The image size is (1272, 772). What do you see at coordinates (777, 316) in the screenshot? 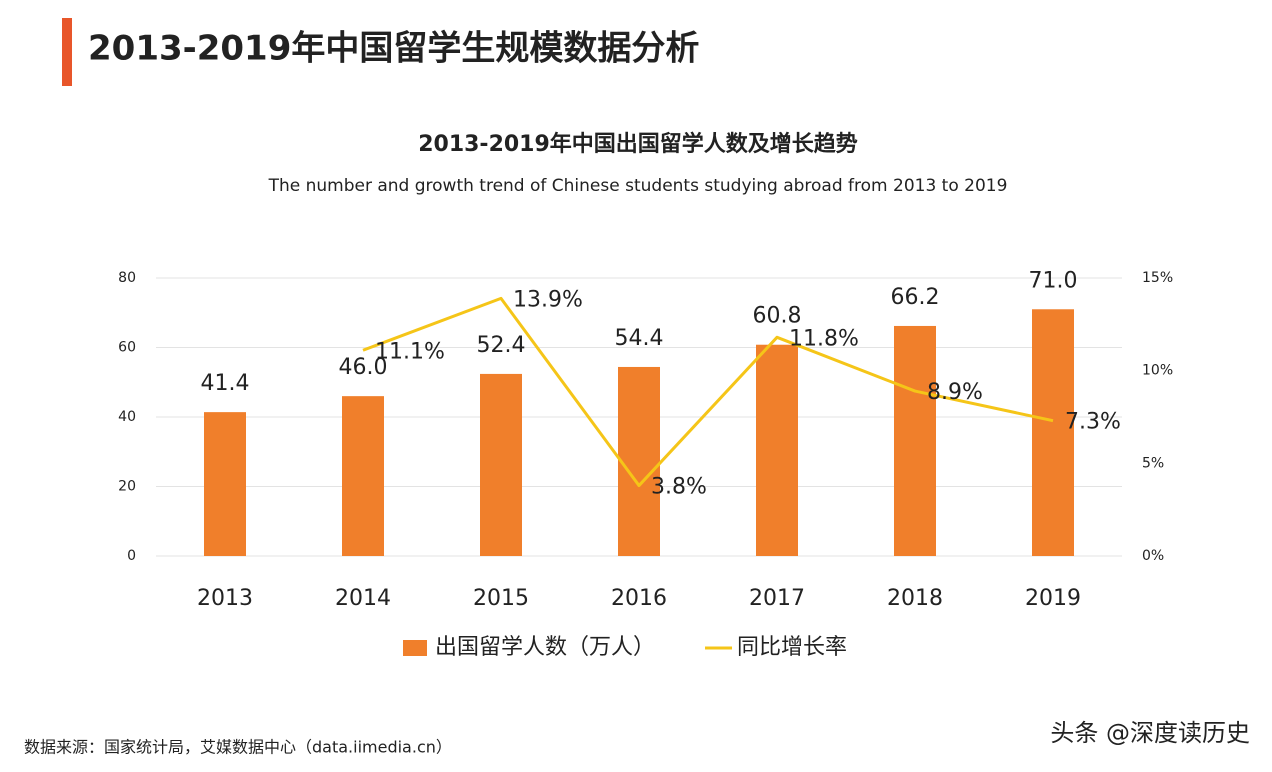
I see `bar-value-label: 60.8` at bounding box center [777, 316].